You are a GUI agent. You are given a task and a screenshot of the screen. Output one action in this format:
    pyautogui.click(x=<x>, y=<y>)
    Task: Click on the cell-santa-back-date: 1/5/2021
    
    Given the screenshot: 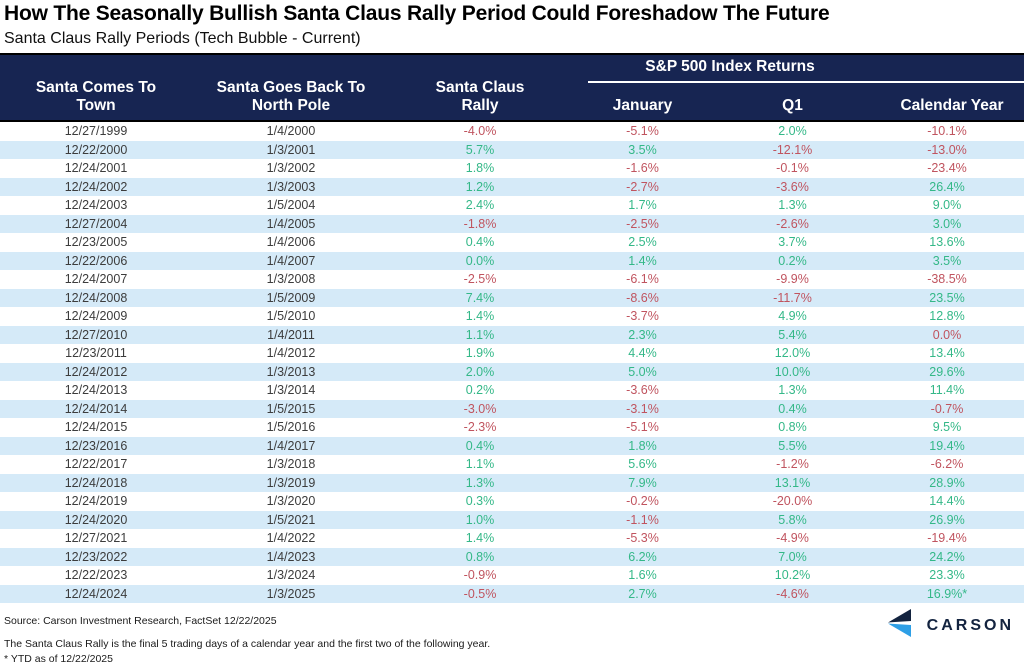 What is the action you would take?
    pyautogui.click(x=291, y=519)
    